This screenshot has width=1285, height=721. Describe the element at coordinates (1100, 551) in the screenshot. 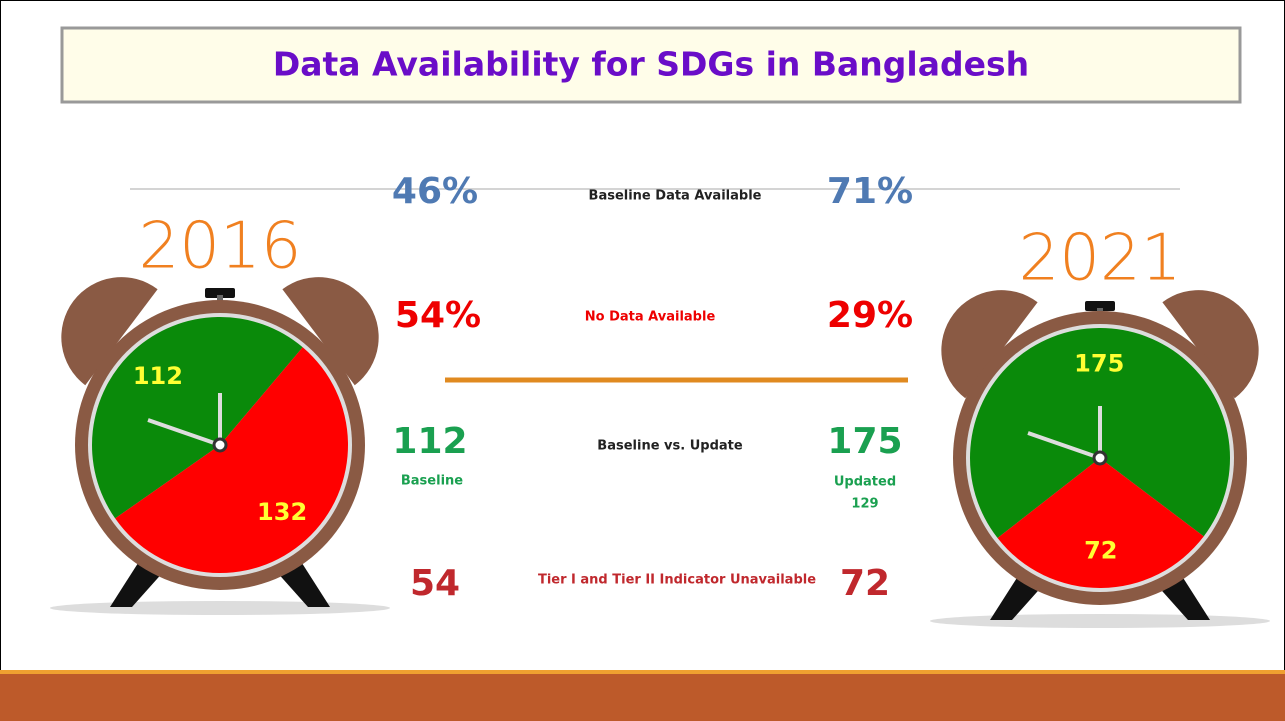

I see `slice-label: 72` at that location.